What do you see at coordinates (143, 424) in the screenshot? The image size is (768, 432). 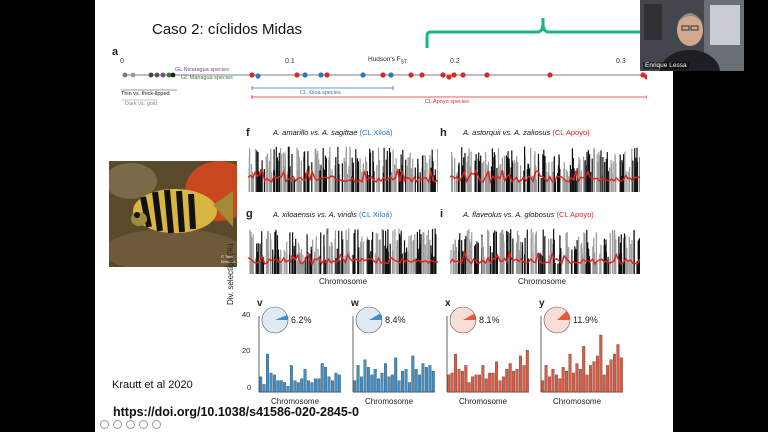 I see `zoom-button` at bounding box center [143, 424].